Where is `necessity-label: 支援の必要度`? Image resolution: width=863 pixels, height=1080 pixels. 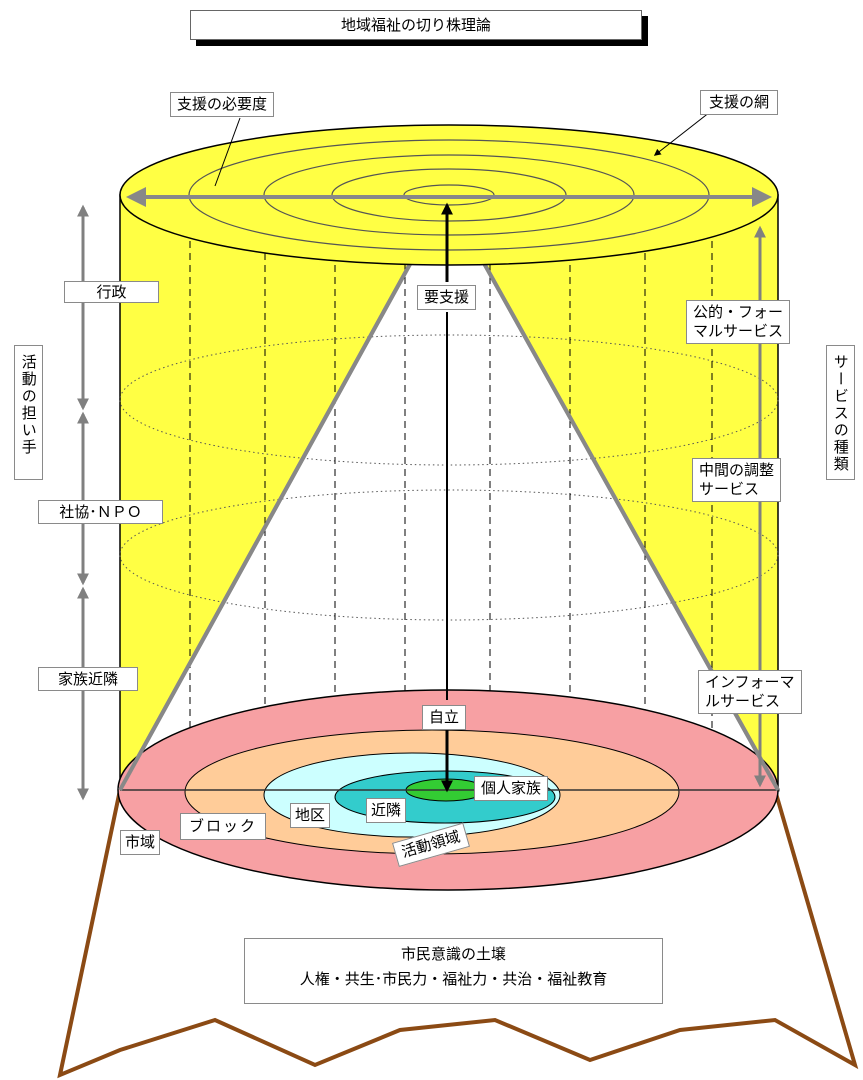 necessity-label: 支援の必要度 is located at coordinates (222, 104).